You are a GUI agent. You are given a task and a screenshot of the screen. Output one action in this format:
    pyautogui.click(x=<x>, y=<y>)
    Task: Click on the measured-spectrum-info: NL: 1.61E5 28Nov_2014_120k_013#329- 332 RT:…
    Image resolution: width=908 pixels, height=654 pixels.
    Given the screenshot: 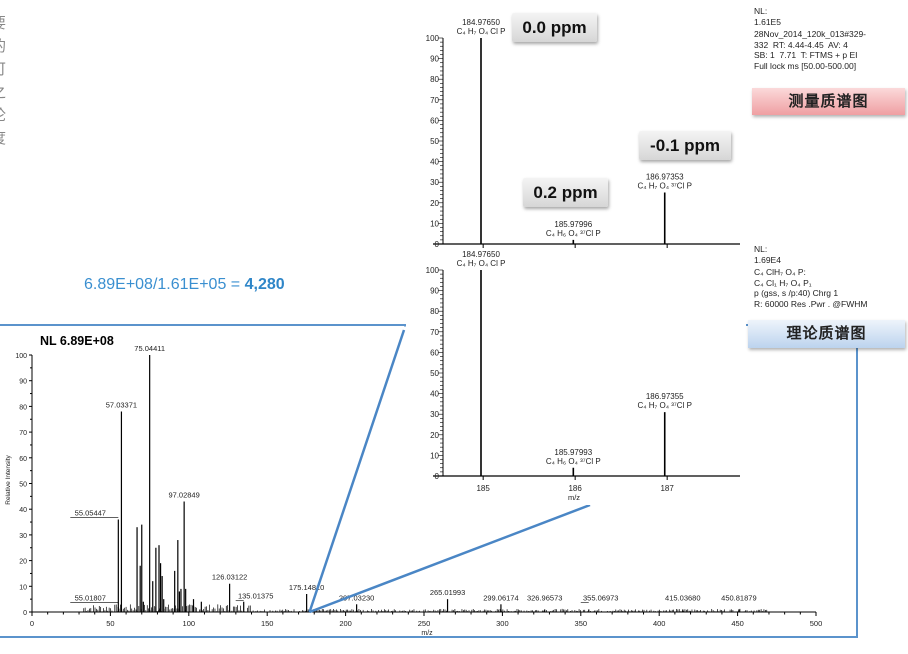 What is the action you would take?
    pyautogui.click(x=810, y=38)
    